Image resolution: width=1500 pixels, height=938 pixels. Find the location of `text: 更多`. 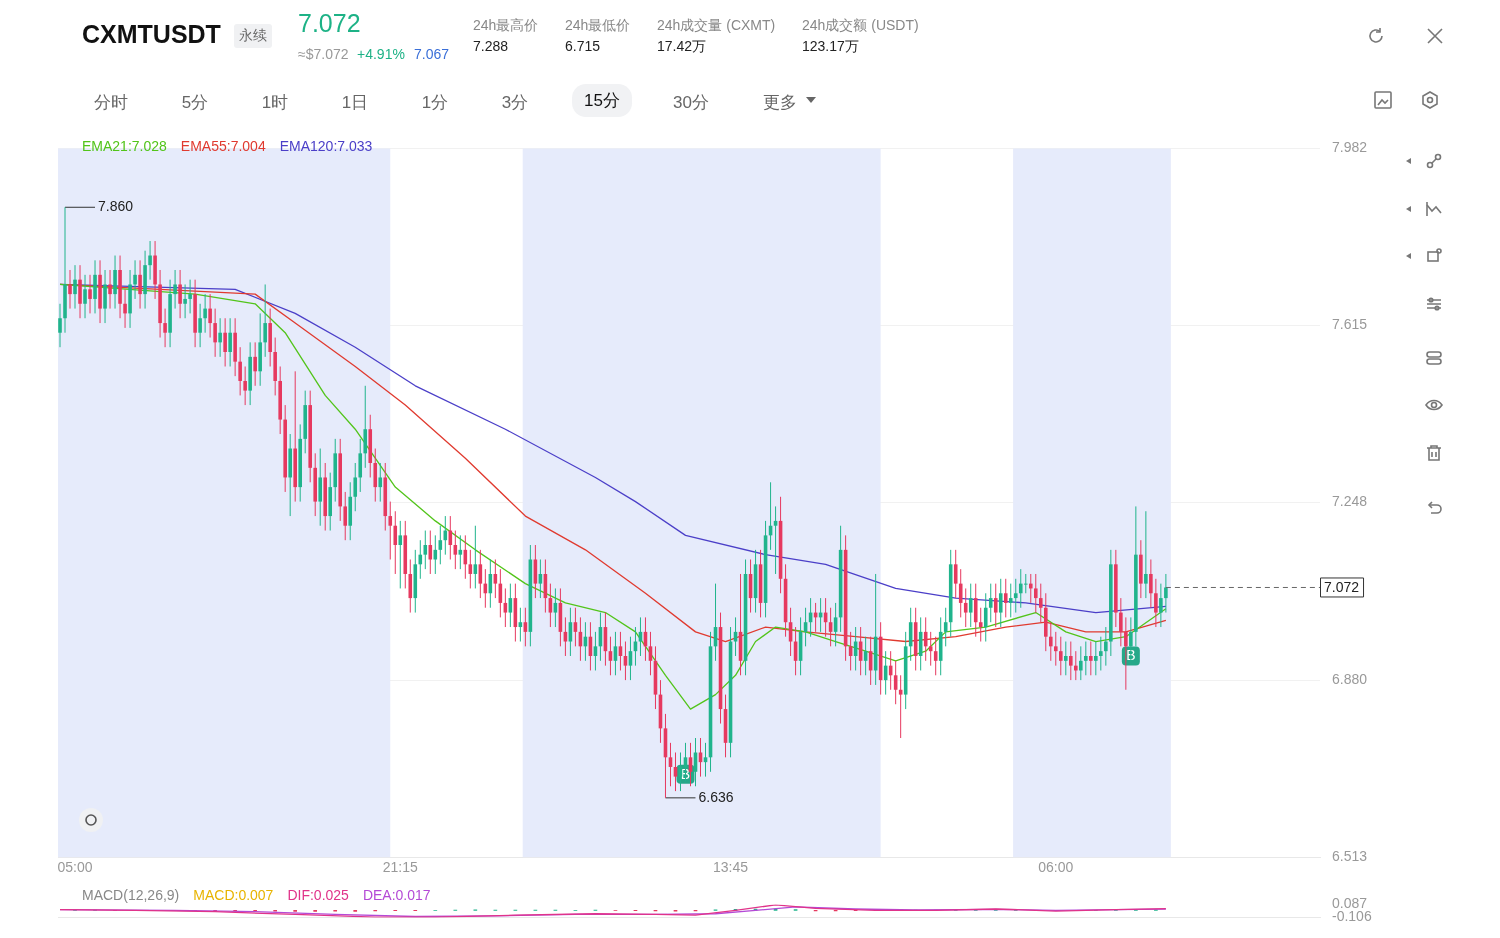

text: 更多 is located at coordinates (780, 103).